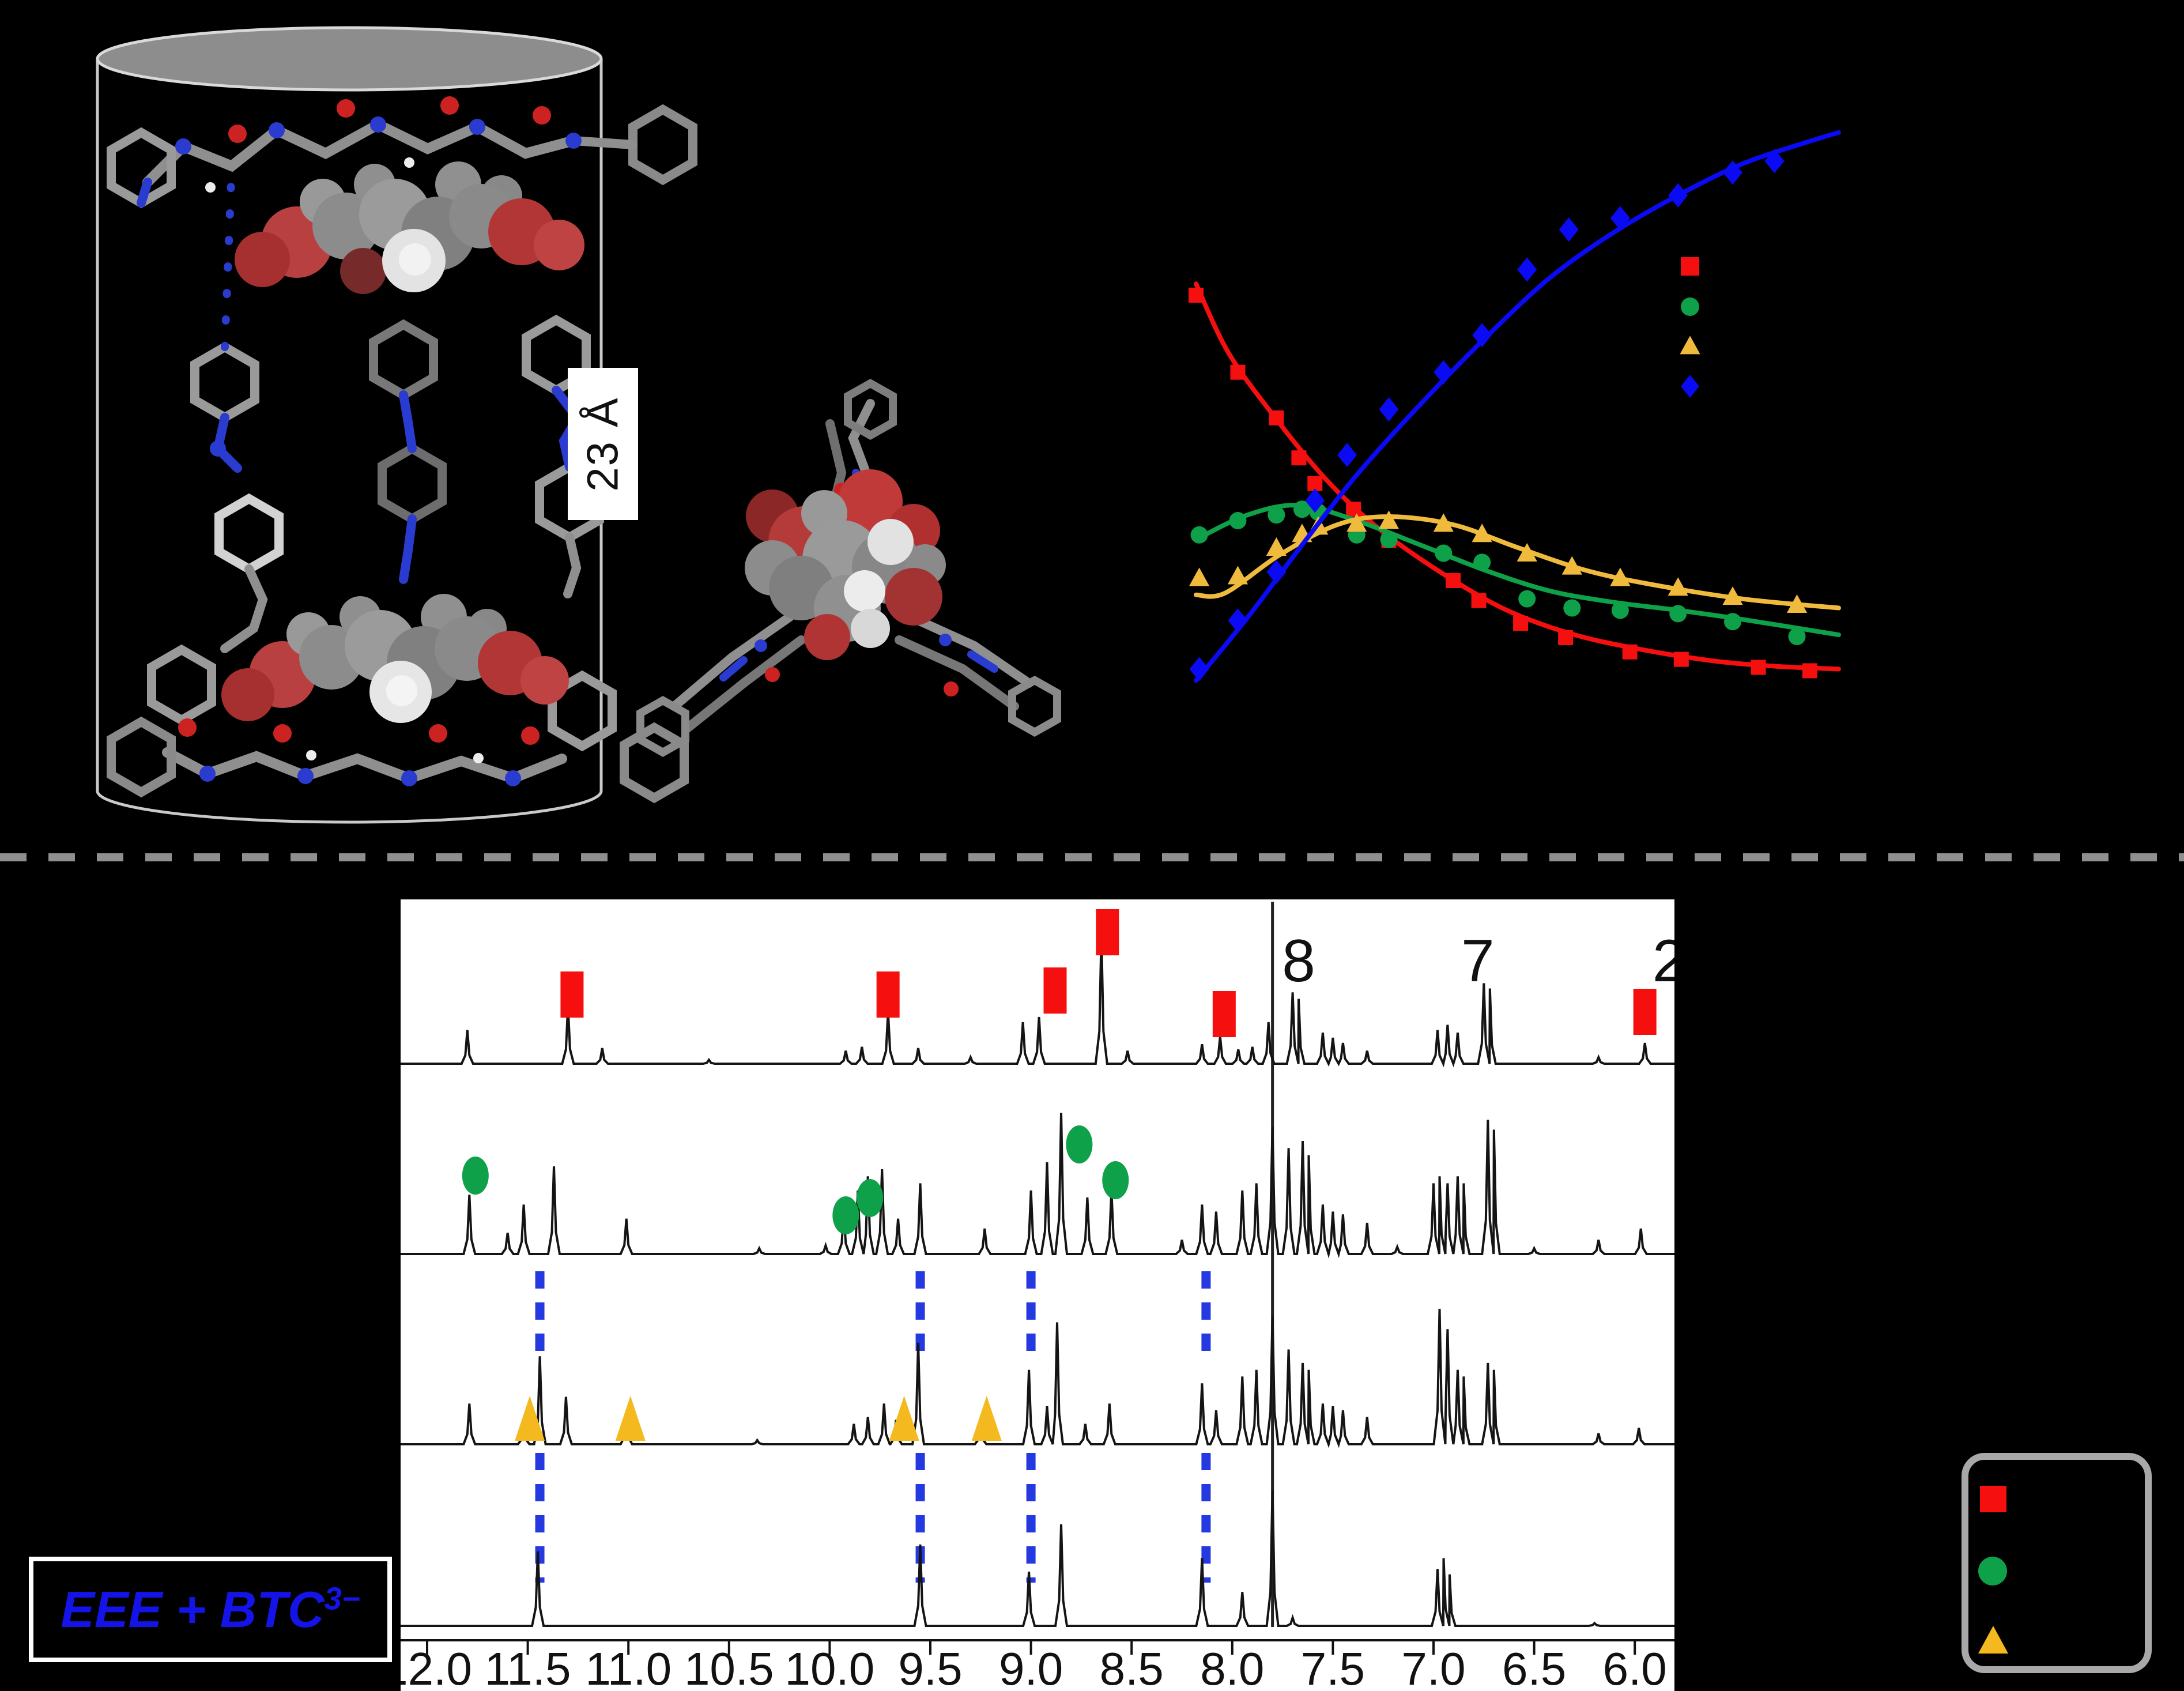 The width and height of the screenshot is (2184, 1691). Describe the element at coordinates (1690, 306) in the screenshot. I see `plot-legend-circle-icon` at that location.